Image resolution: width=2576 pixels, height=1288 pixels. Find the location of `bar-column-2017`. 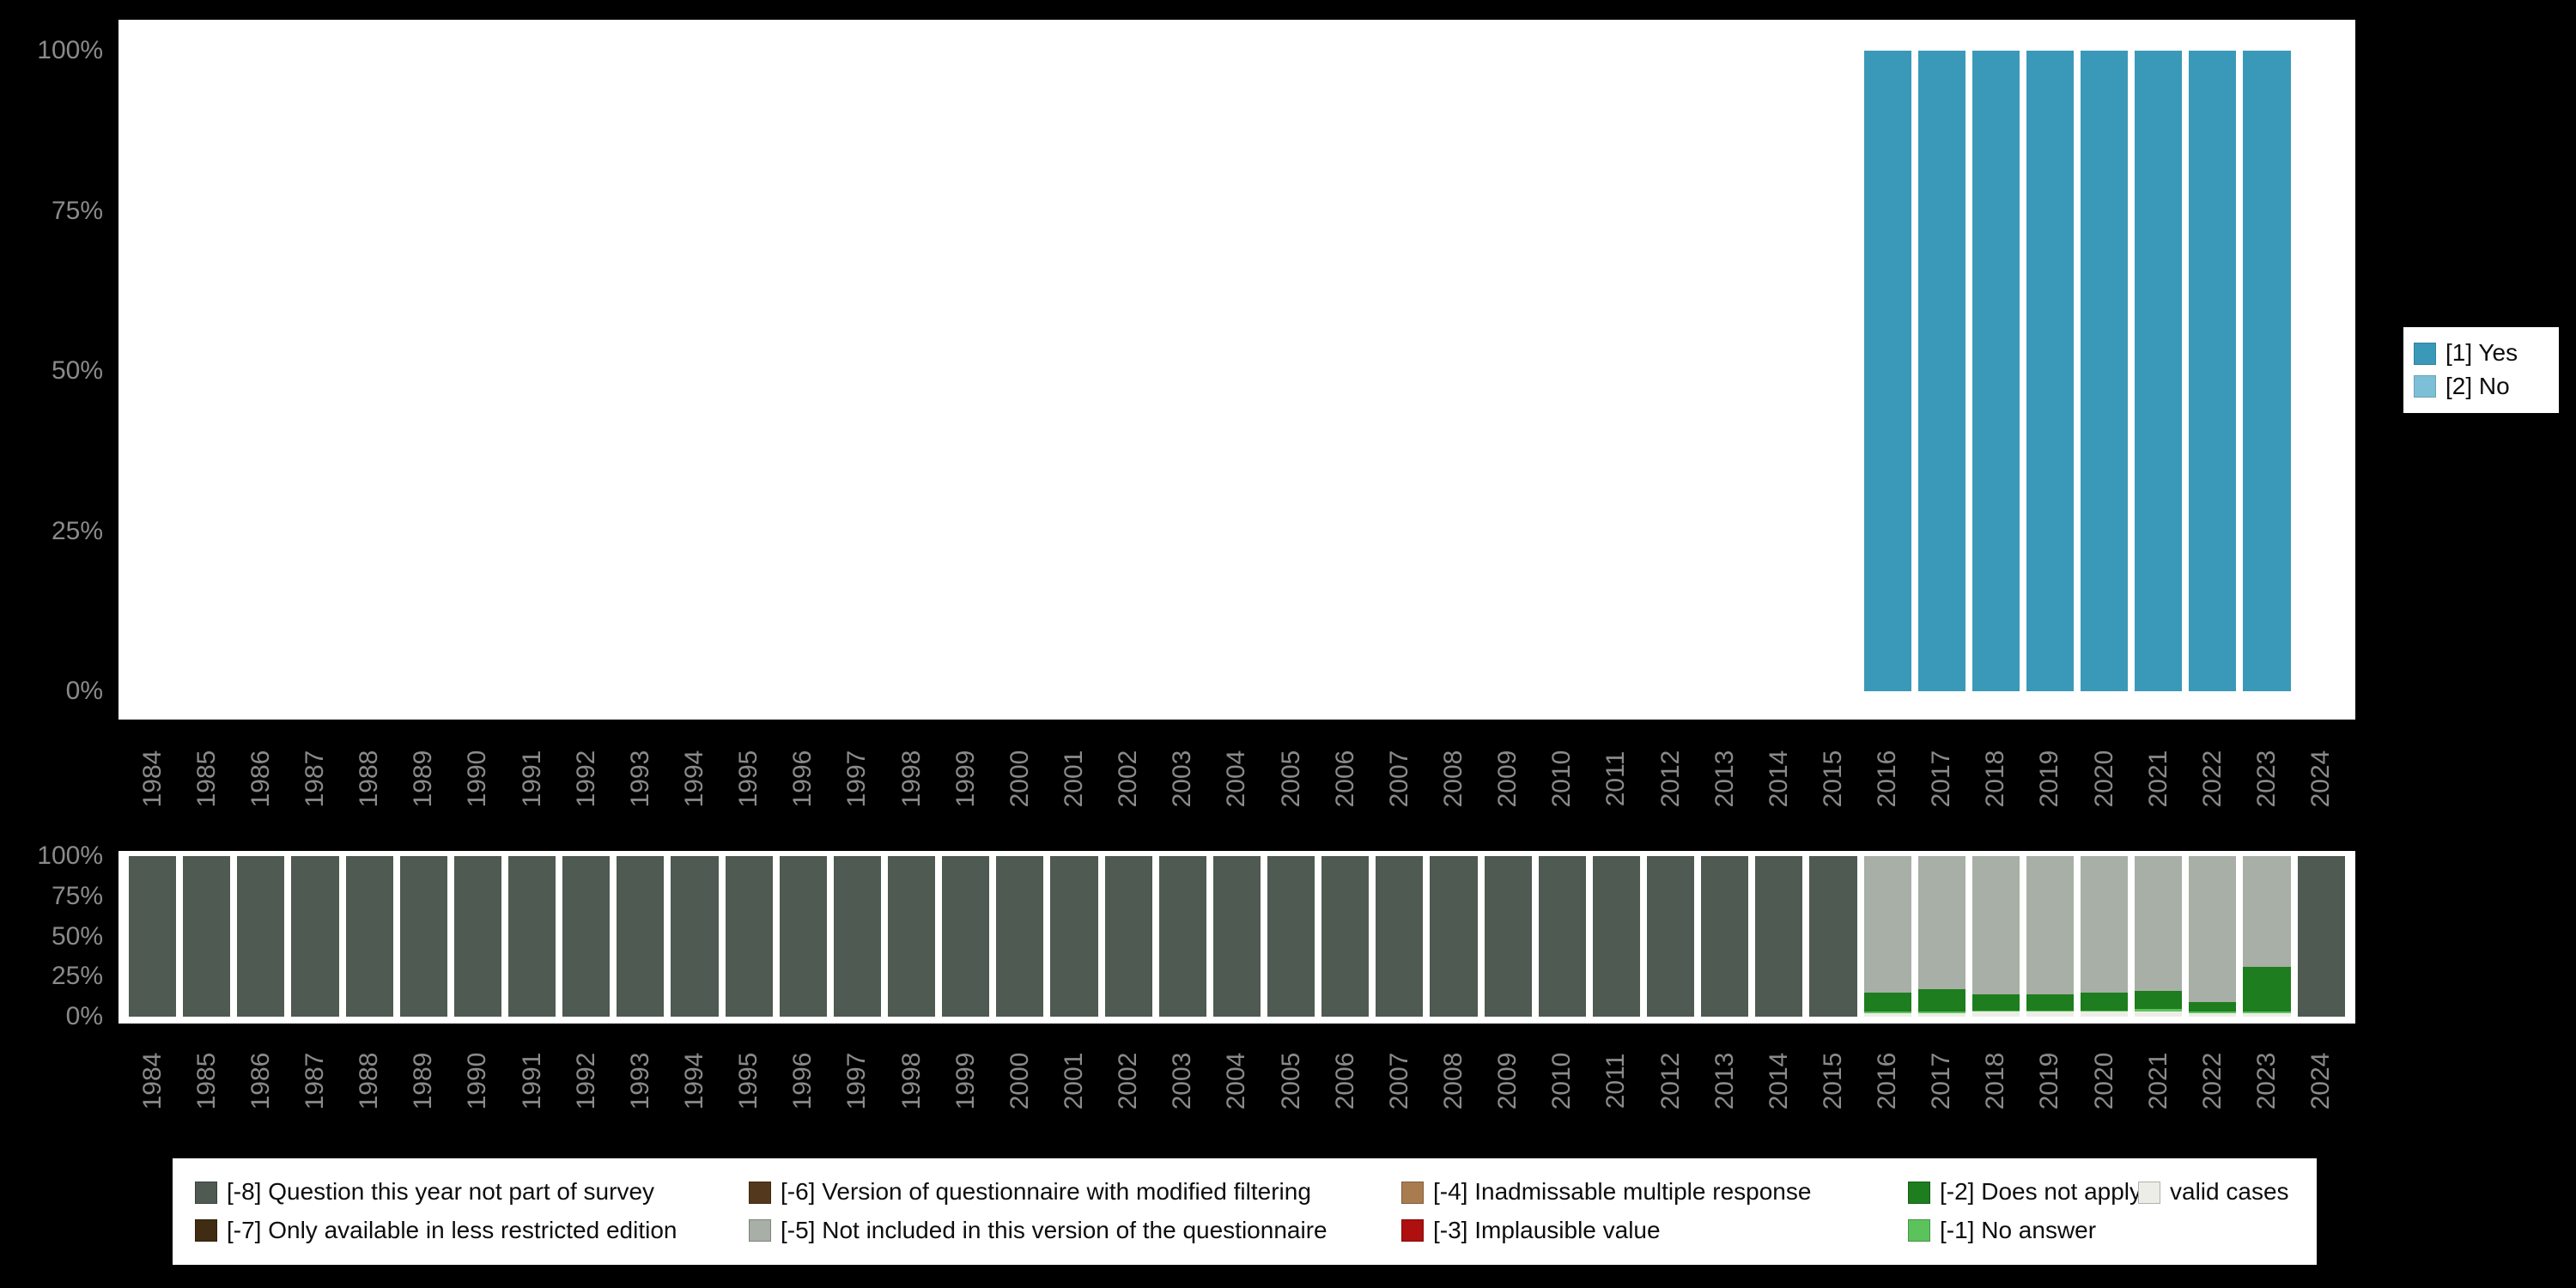

bar-column-2017 is located at coordinates (1941, 371).